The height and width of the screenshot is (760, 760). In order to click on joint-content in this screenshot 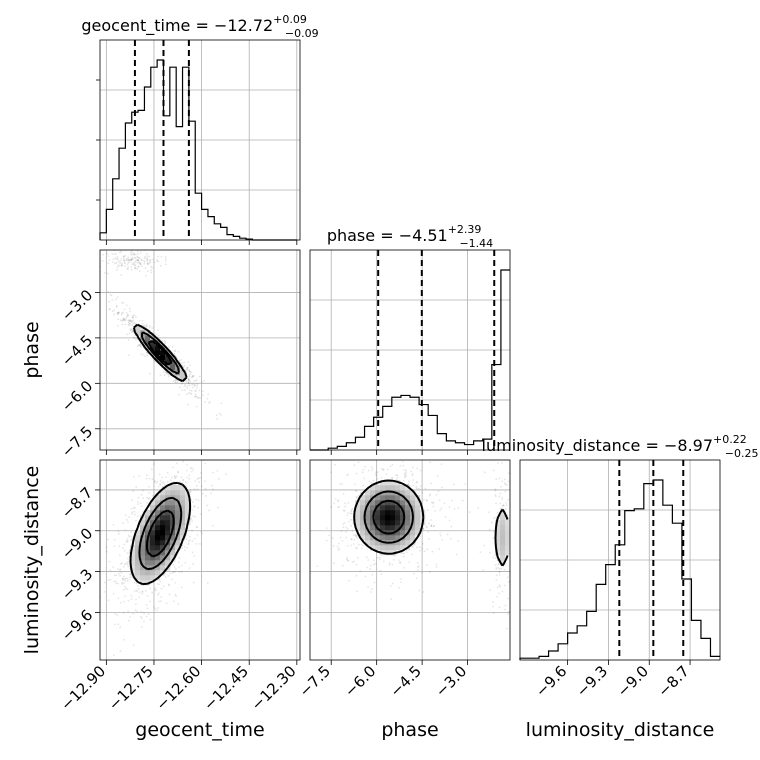, I will do `click(200, 350)`.